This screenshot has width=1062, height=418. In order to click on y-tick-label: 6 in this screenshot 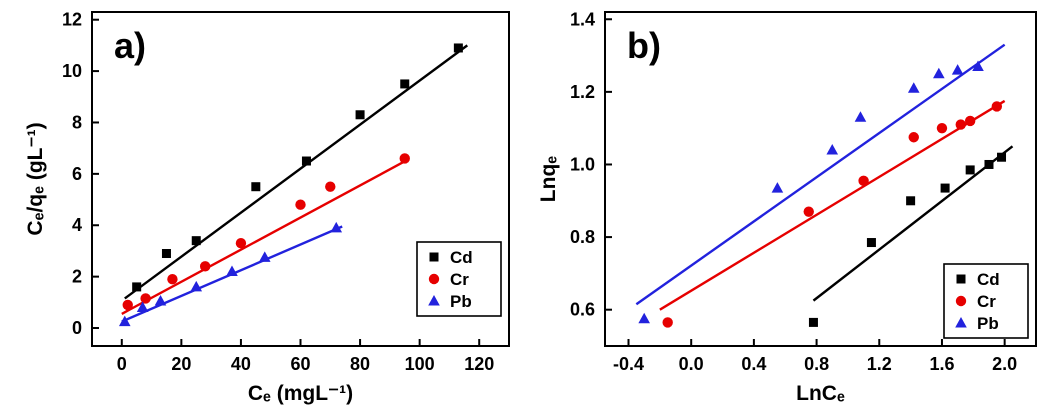, I will do `click(77, 174)`.